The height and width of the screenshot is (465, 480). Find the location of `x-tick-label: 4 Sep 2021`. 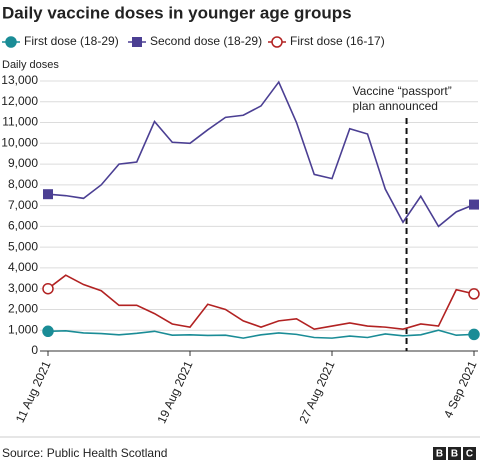

x-tick-label: 4 Sep 2021 is located at coordinates (460, 389).